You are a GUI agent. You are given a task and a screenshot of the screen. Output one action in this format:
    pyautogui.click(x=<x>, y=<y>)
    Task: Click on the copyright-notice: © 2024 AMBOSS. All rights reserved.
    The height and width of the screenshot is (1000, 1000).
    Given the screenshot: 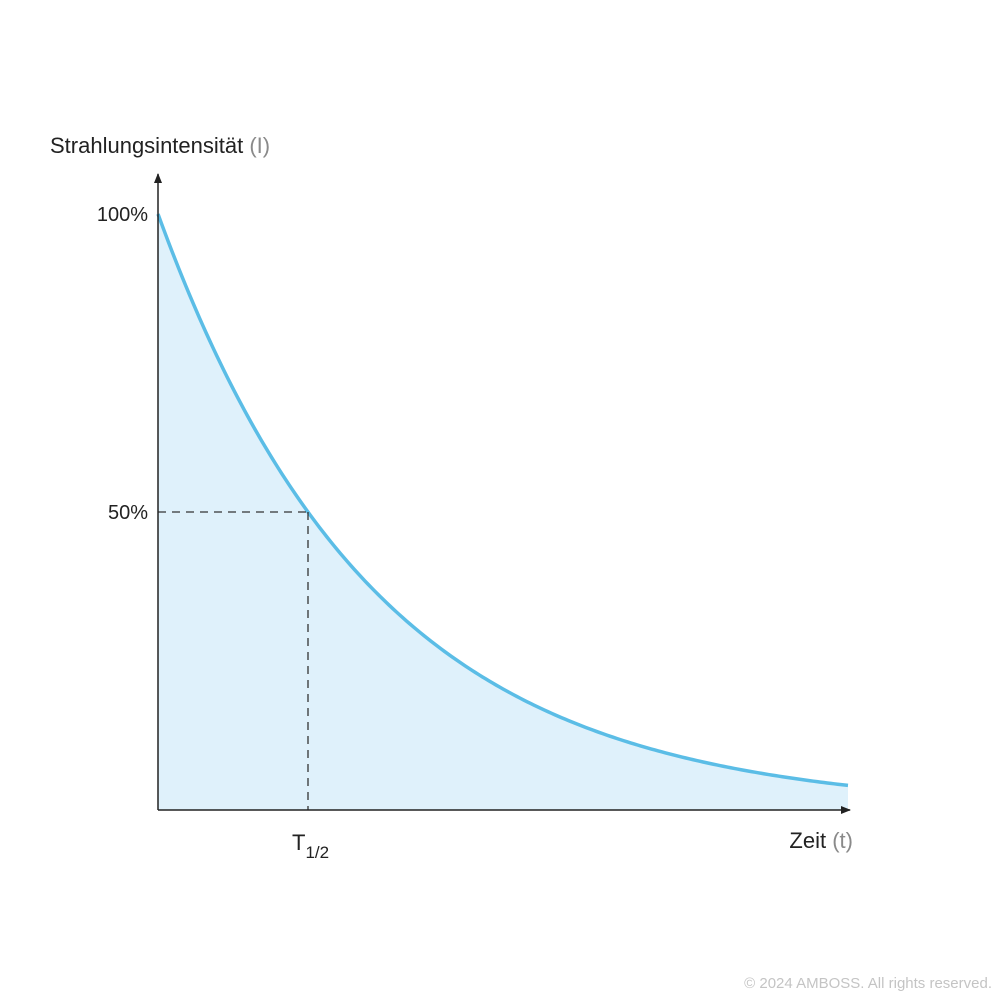 What is the action you would take?
    pyautogui.click(x=868, y=983)
    